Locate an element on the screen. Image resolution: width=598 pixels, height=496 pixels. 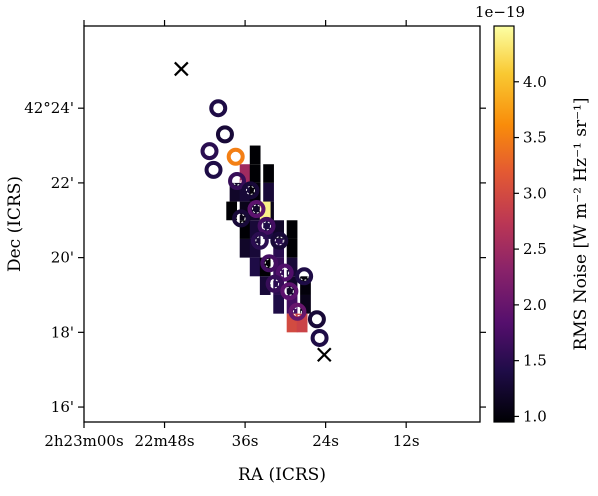
colorbar-tick-label: 2.0 is located at coordinates (535, 305).